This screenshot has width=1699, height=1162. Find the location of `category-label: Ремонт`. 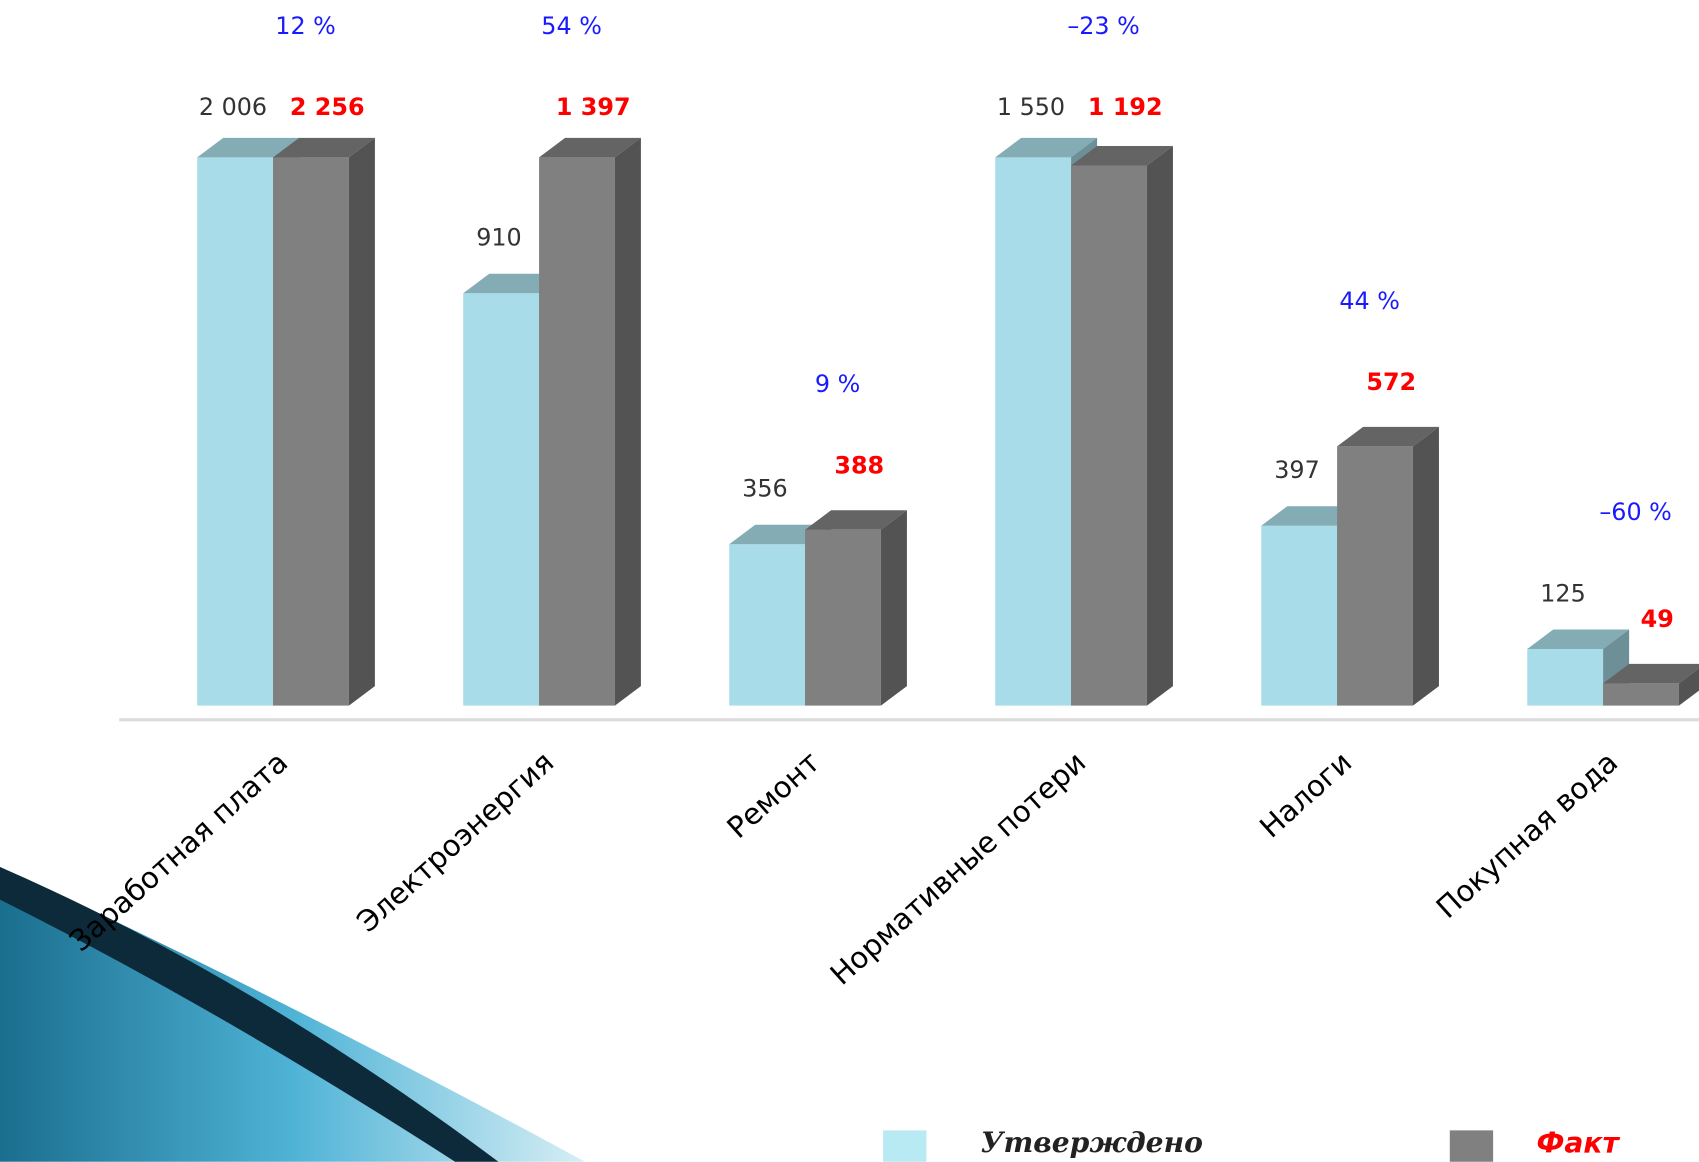

category-label: Ремонт is located at coordinates (773, 795).